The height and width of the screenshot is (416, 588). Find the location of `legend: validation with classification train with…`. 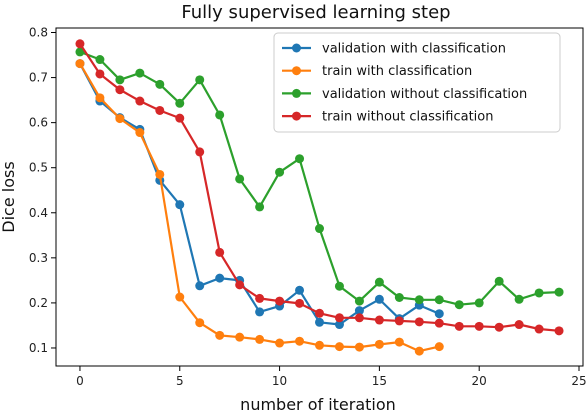

legend: validation with classification train with… is located at coordinates (417, 82).